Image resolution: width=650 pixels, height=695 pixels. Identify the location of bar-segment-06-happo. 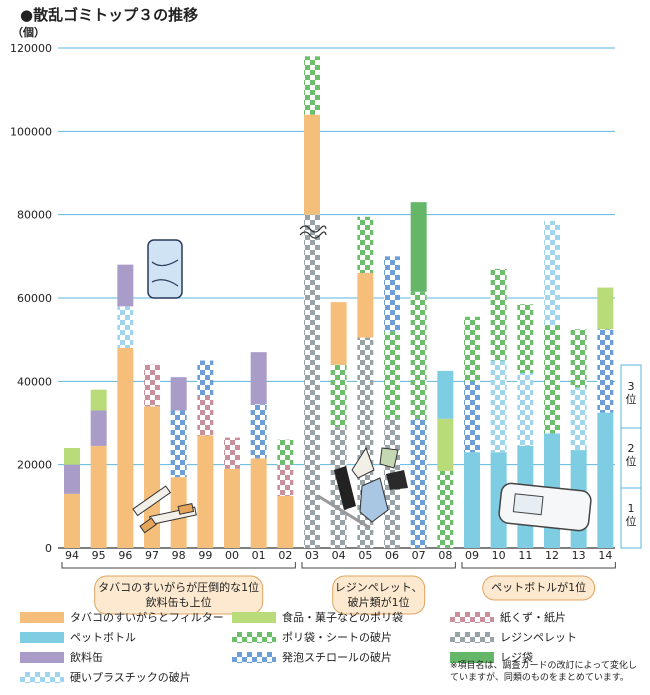
(392, 294).